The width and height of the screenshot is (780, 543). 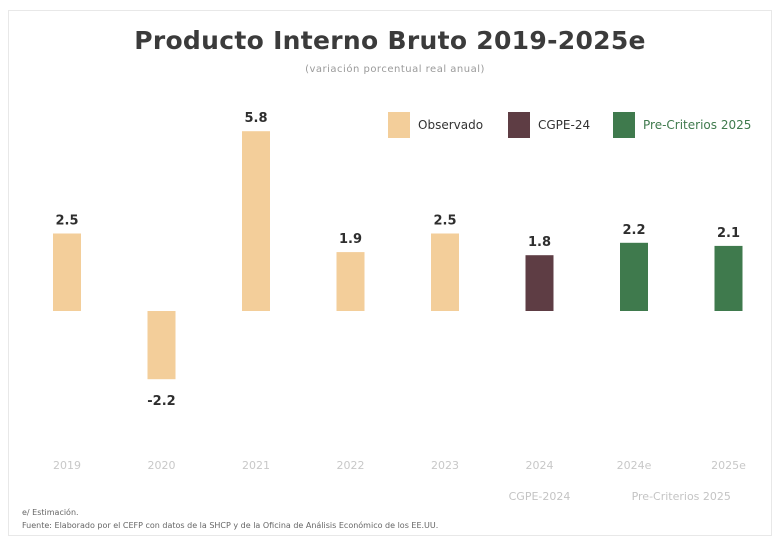 What do you see at coordinates (728, 465) in the screenshot?
I see `x-tick-label-2025e: 2025e` at bounding box center [728, 465].